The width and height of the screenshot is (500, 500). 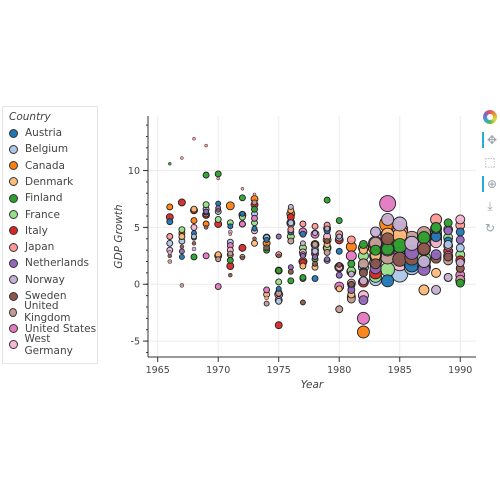 What do you see at coordinates (35, 133) in the screenshot?
I see `legend-item: Austria` at bounding box center [35, 133].